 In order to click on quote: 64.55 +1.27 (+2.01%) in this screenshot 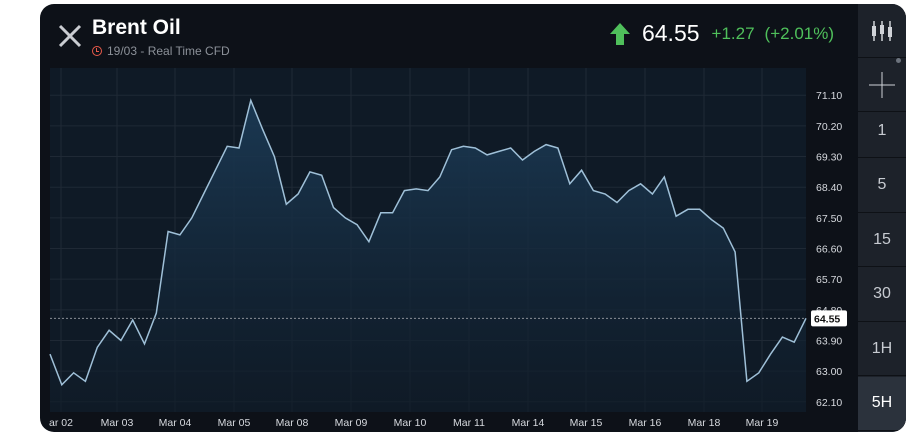, I will do `click(721, 33)`.